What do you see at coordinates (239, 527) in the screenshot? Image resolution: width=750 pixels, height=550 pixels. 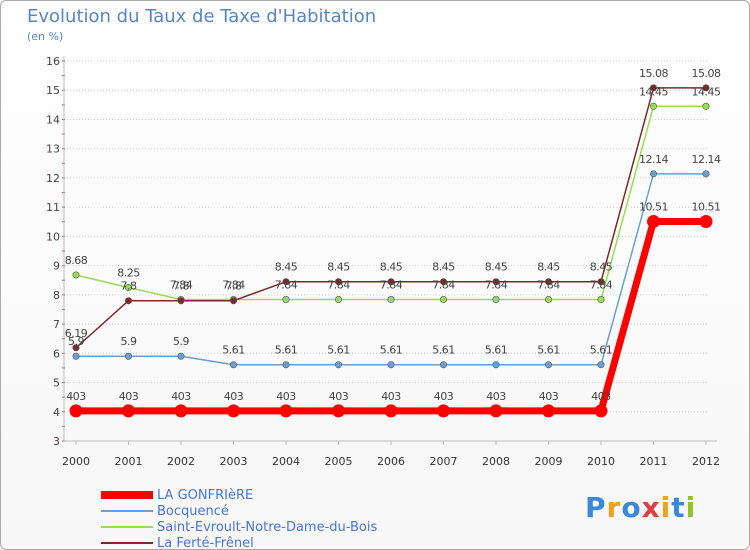 I see `legend-item: Saint-Evroult-Notre-Dame-du-Bois` at bounding box center [239, 527].